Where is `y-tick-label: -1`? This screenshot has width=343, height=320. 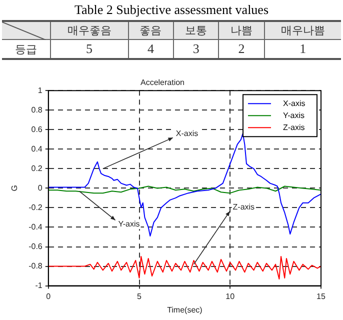
y-tick-label: -1 is located at coordinates (39, 285).